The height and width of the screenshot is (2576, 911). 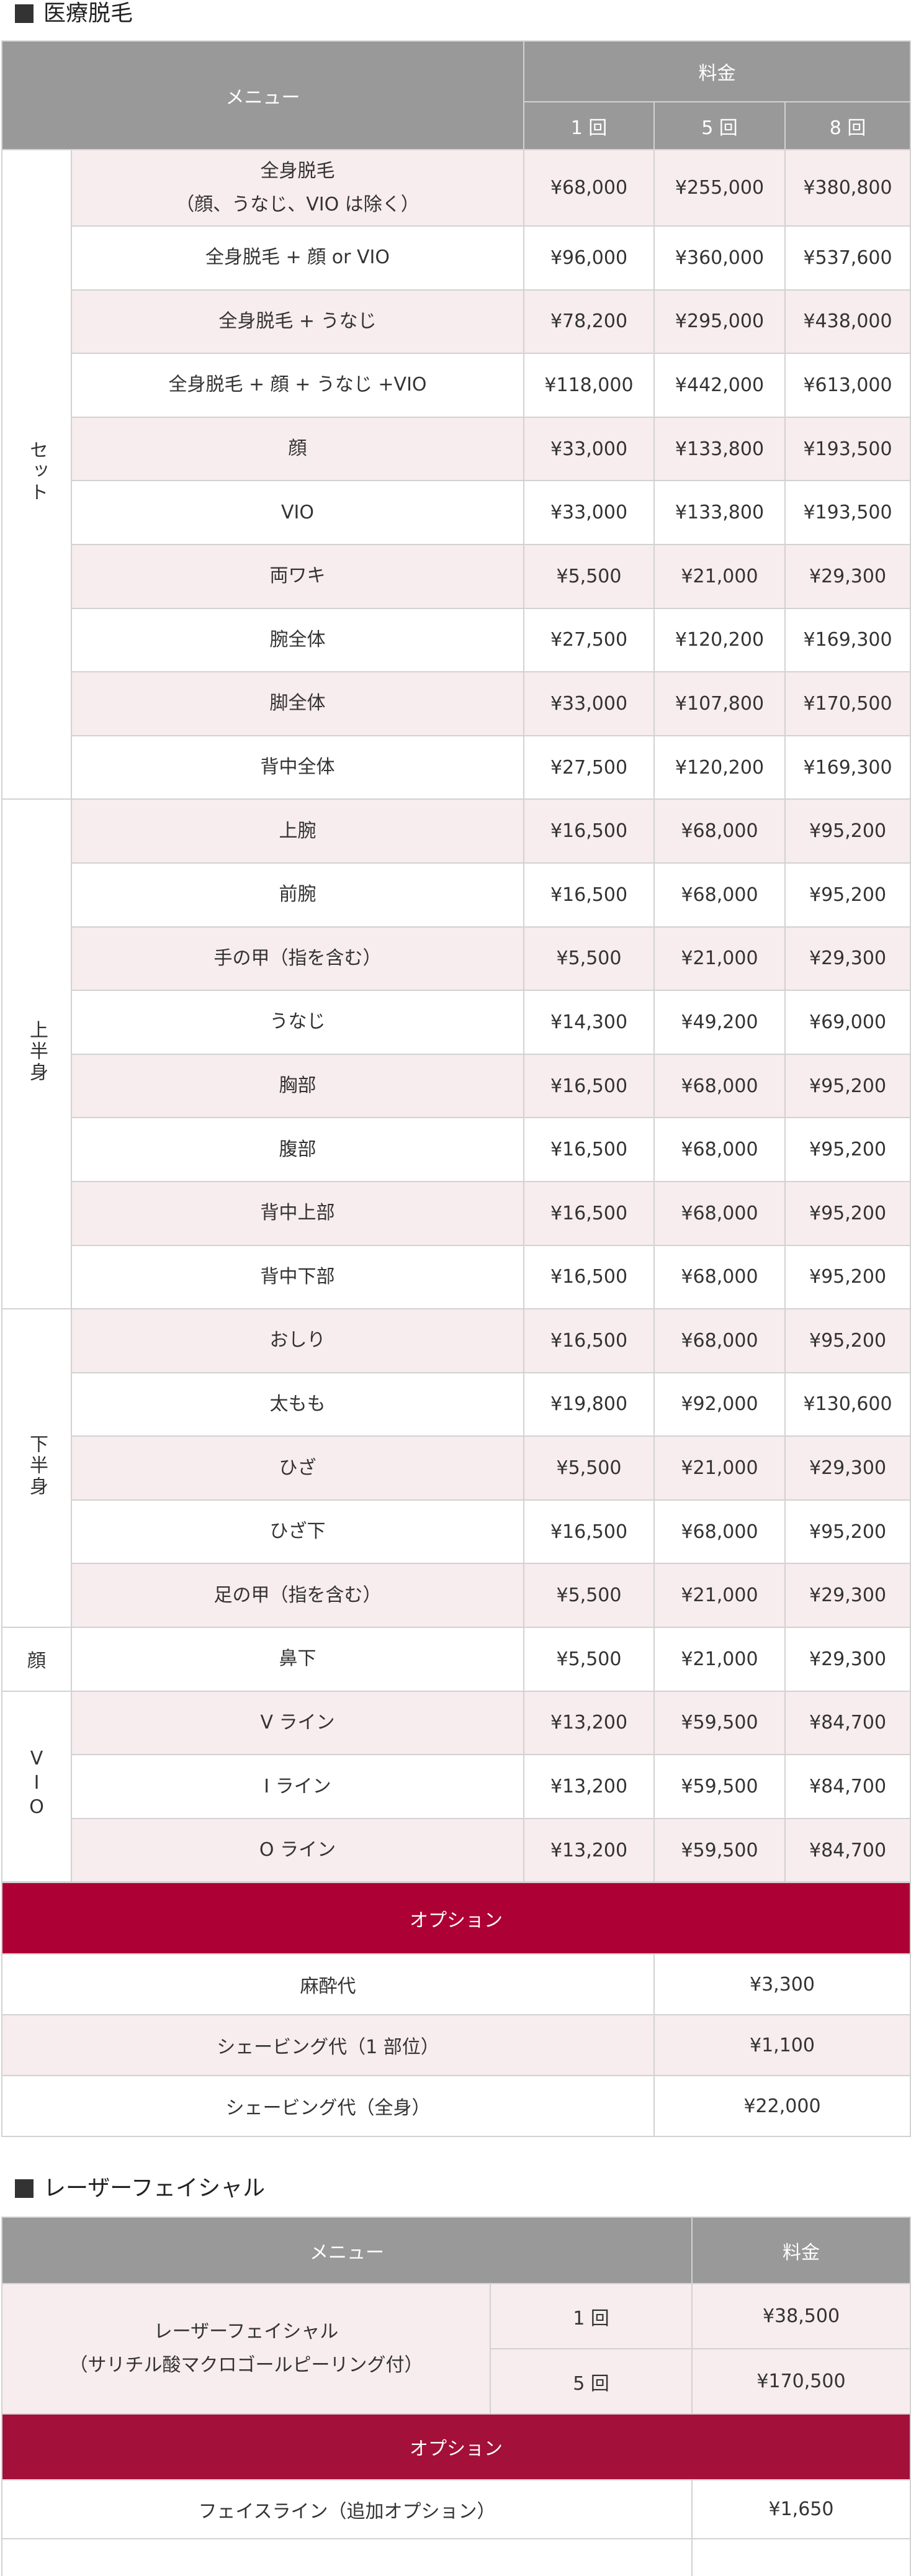 What do you see at coordinates (589, 322) in the screenshot?
I see `price-cell: ¥78,200` at bounding box center [589, 322].